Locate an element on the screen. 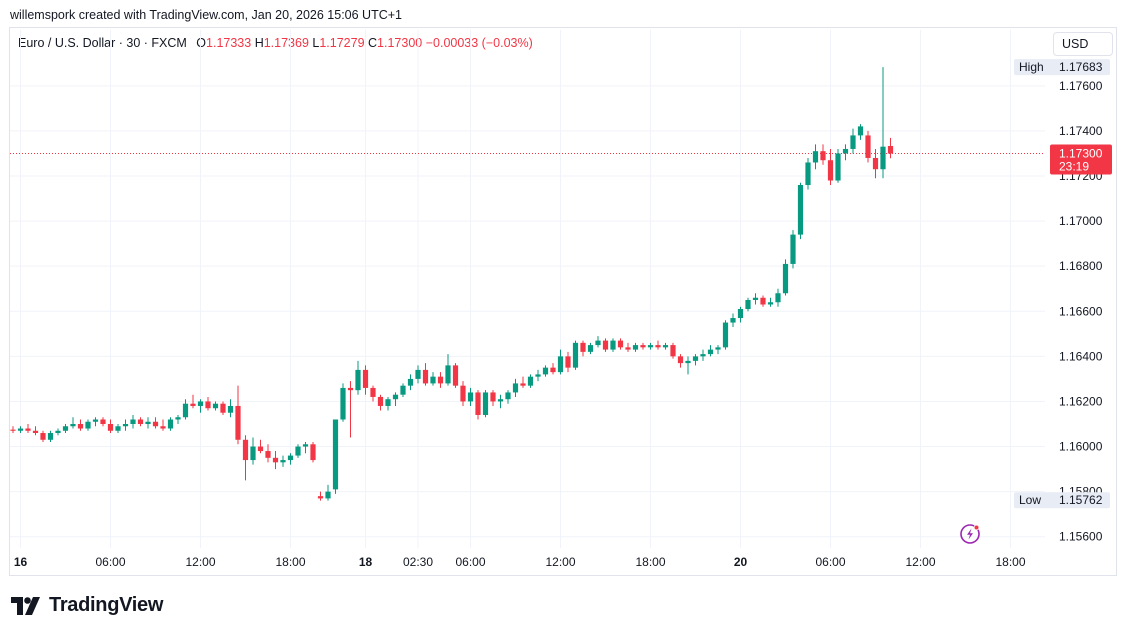  lightning-alert-icon is located at coordinates (970, 534).